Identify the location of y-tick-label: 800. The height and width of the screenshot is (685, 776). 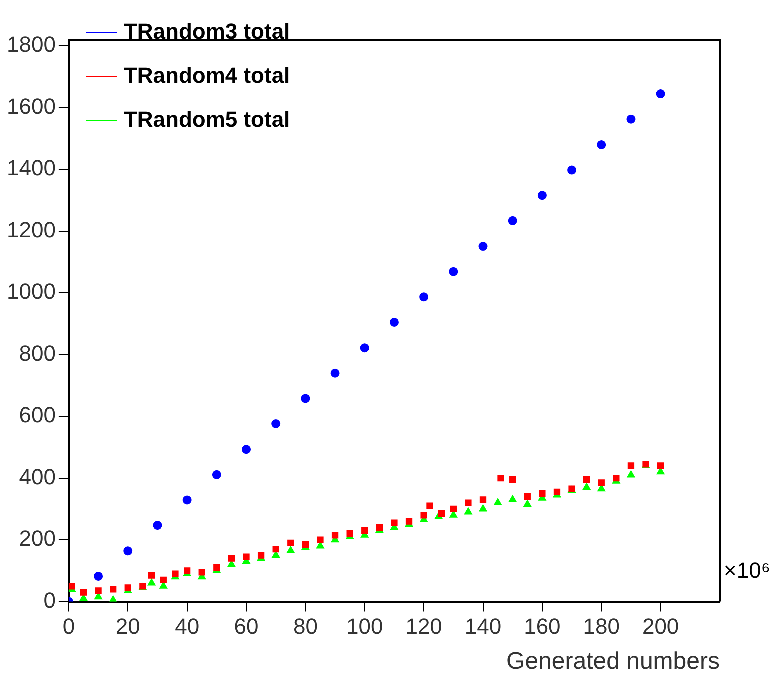
(37, 353).